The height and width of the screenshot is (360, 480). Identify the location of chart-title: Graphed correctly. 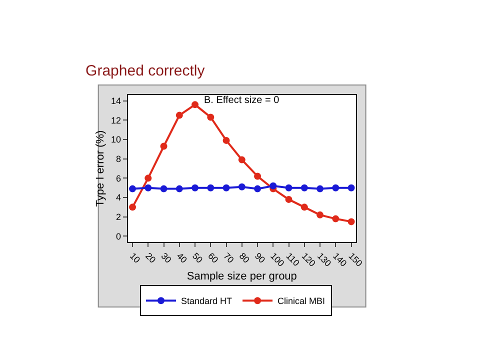
(146, 71).